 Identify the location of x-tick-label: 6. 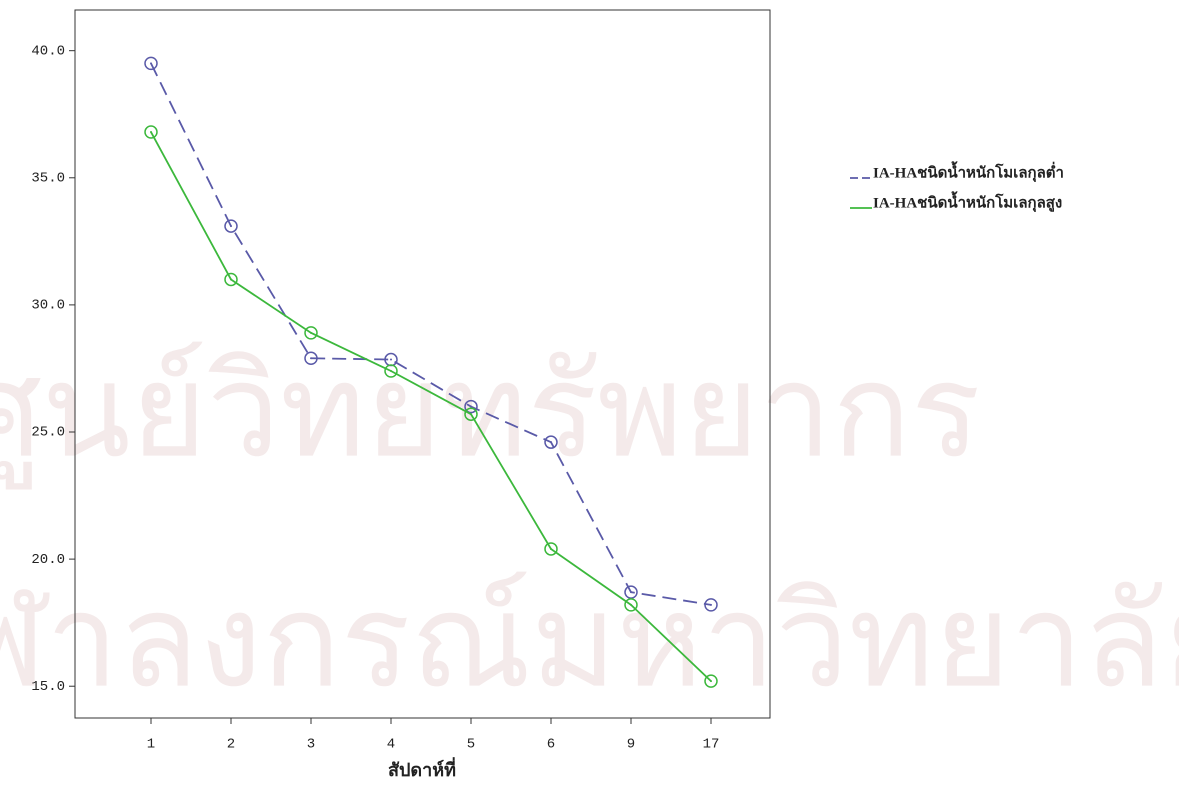
(551, 745).